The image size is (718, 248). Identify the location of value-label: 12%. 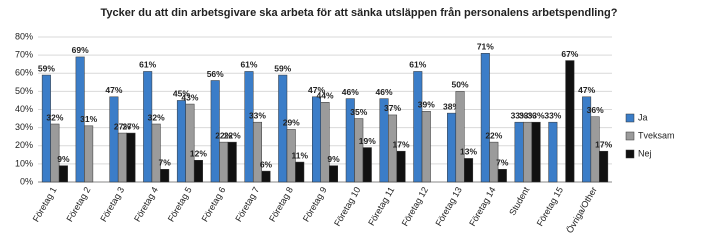
(198, 154).